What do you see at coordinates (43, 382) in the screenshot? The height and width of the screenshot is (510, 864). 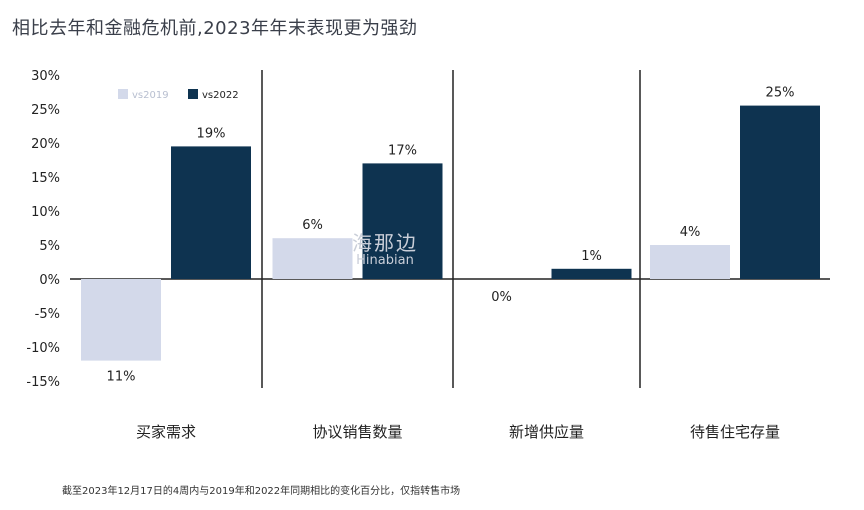 I see `y-tick-label: -15%` at bounding box center [43, 382].